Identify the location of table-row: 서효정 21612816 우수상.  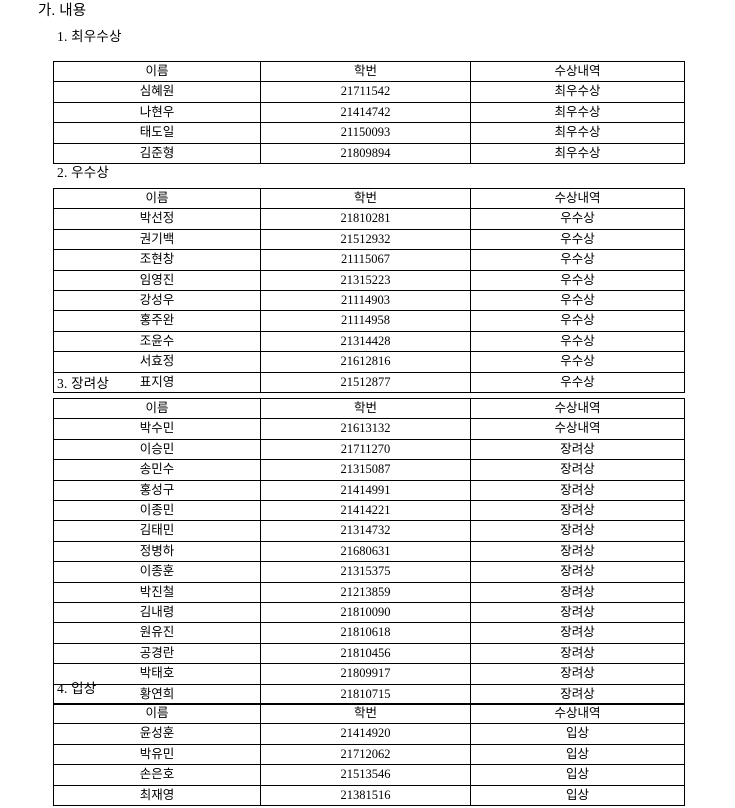
(369, 362).